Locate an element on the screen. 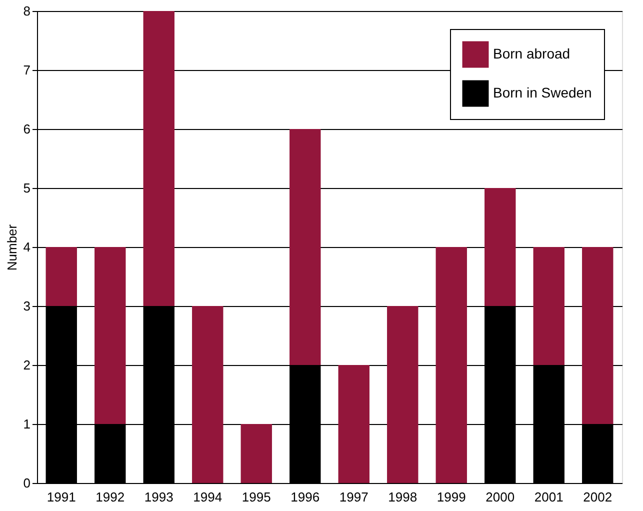  y-tick-label: 1 is located at coordinates (26, 424).